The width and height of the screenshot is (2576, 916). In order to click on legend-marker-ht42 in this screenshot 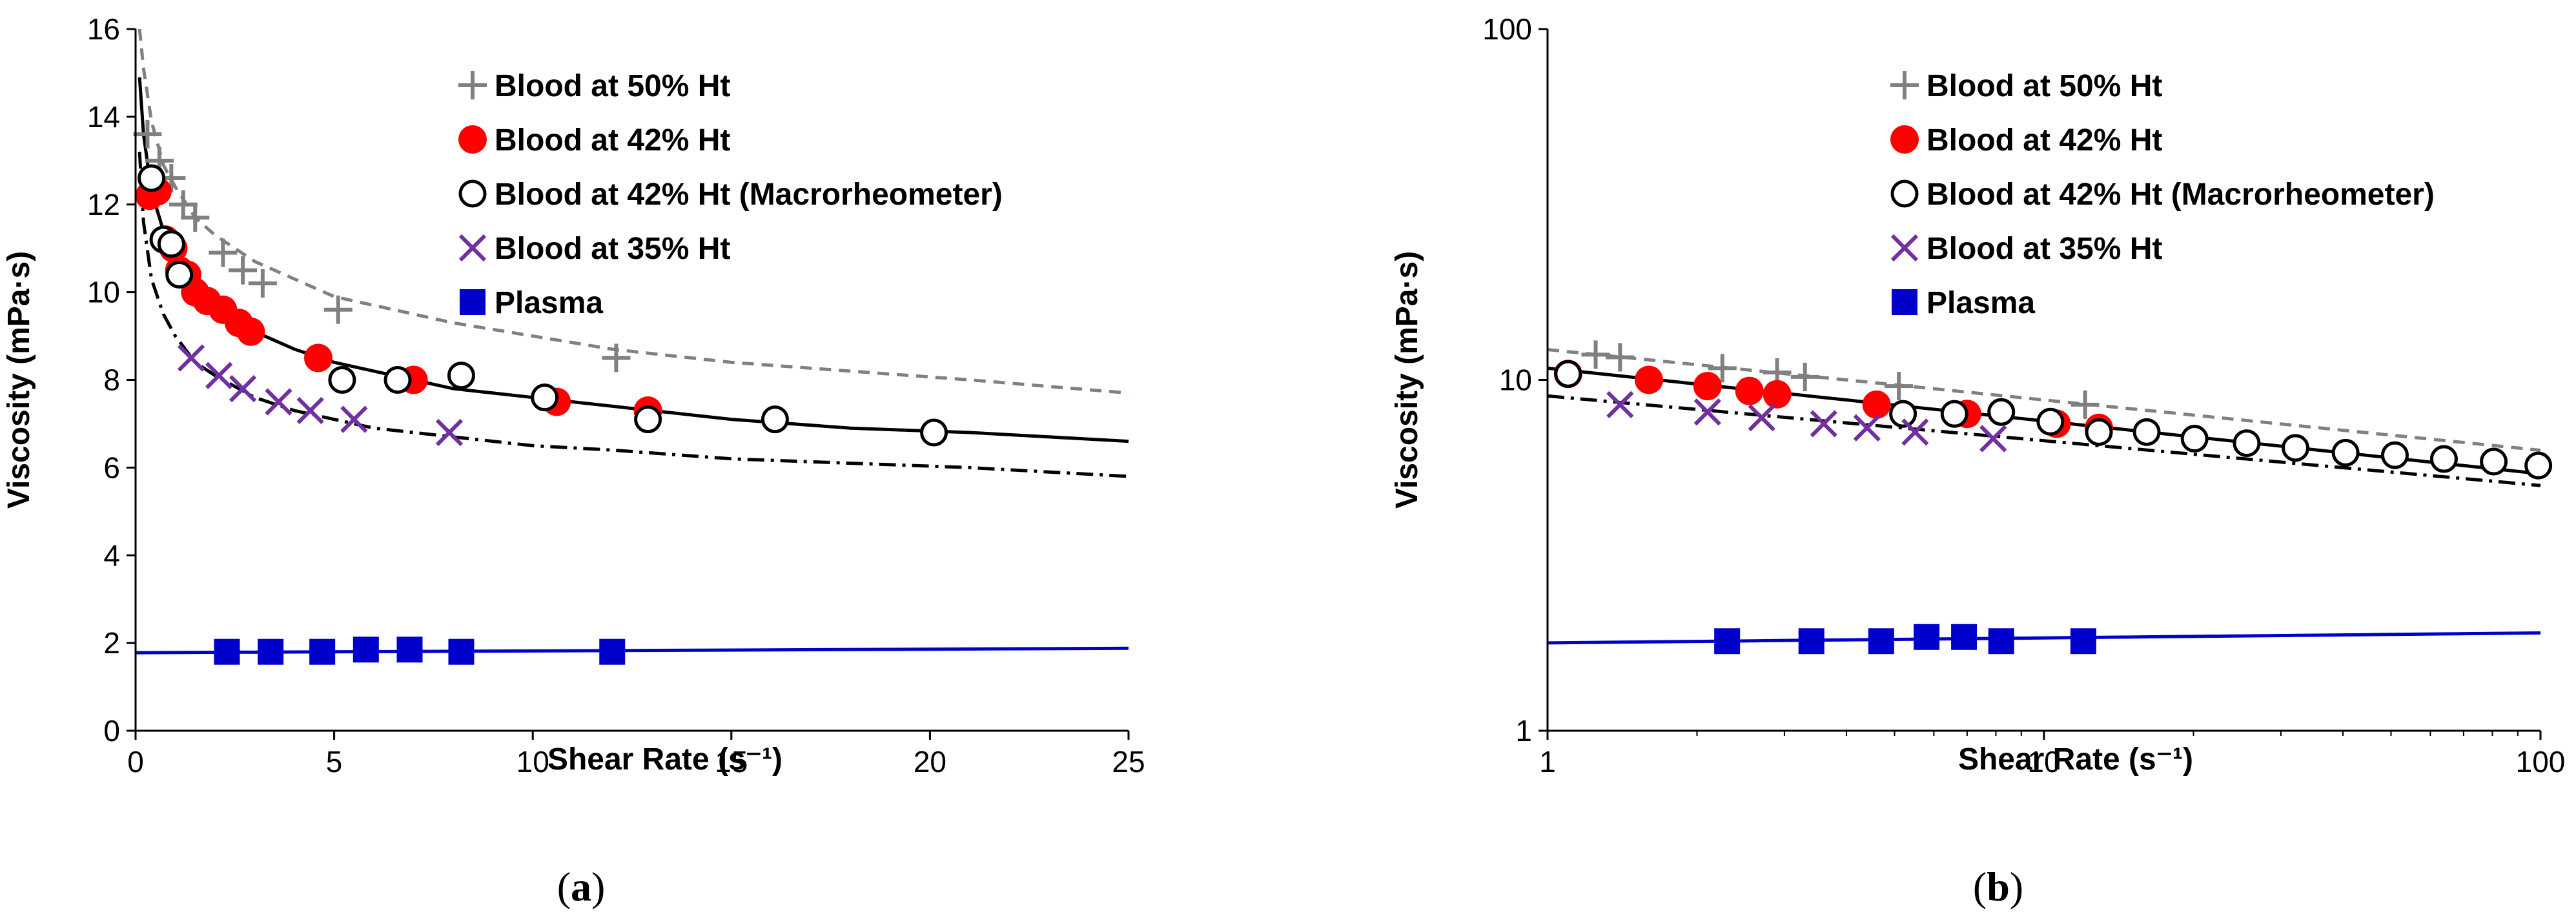, I will do `click(1905, 139)`.